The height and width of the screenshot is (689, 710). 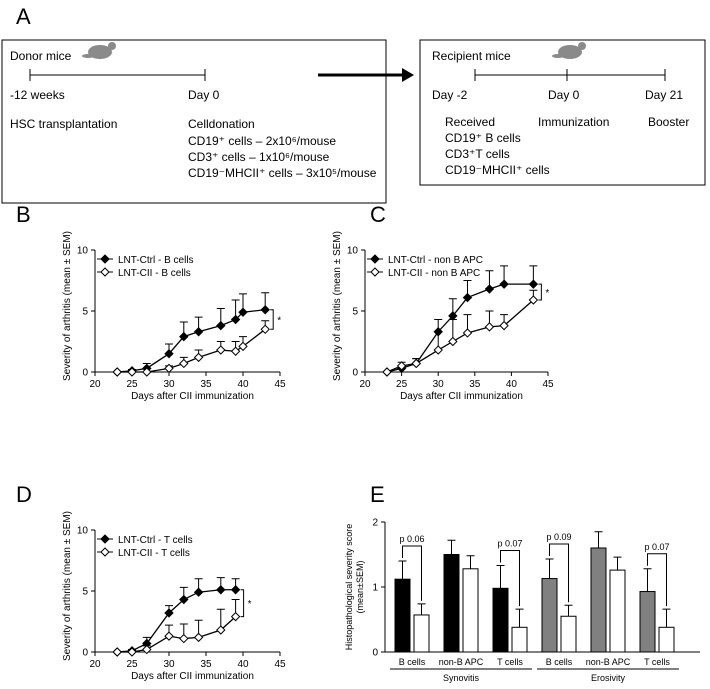 What do you see at coordinates (23, 214) in the screenshot?
I see `panel-letter: B` at bounding box center [23, 214].